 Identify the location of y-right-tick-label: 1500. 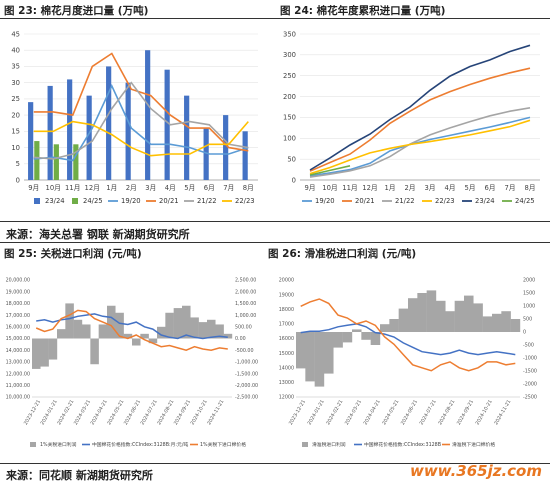
(529, 294).